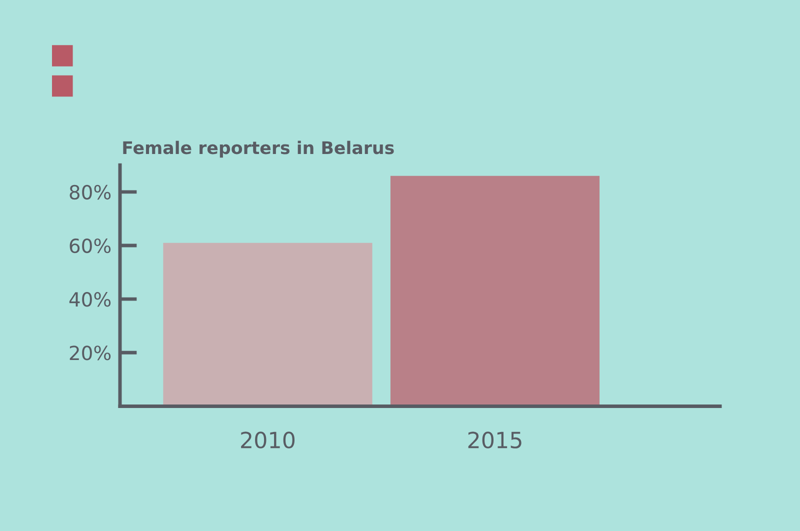  What do you see at coordinates (495, 440) in the screenshot?
I see `x-tick-label: 2015` at bounding box center [495, 440].